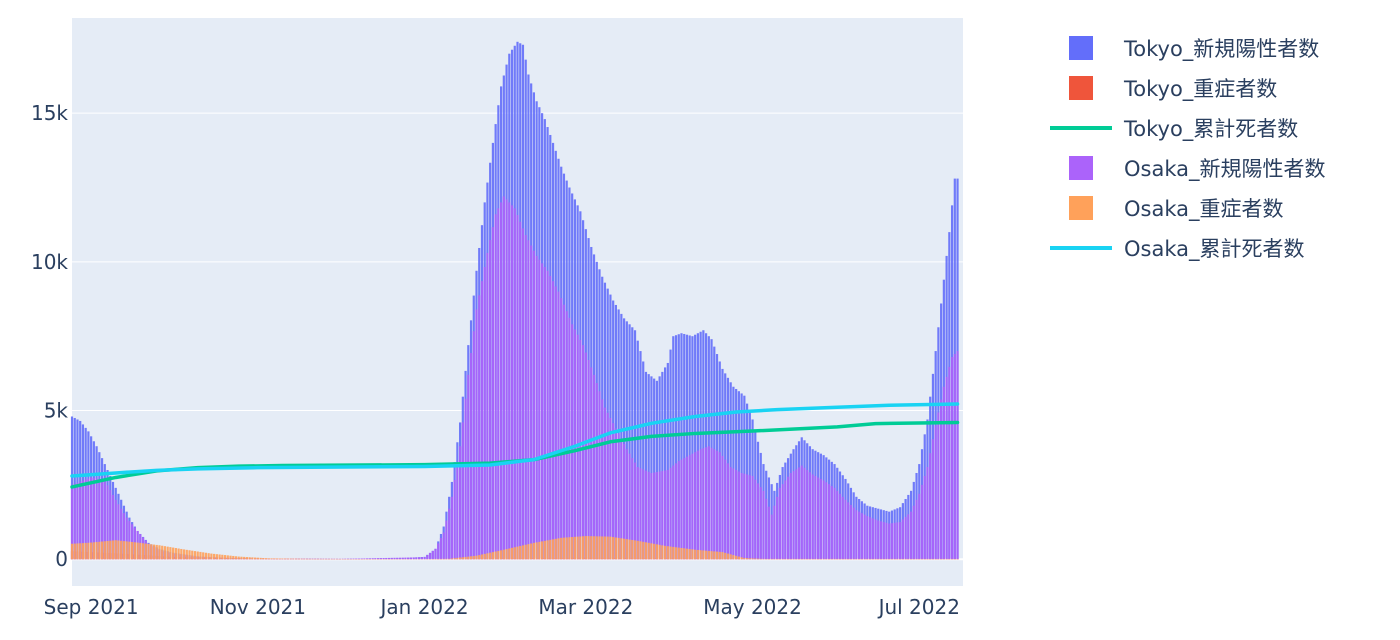  Describe the element at coordinates (1173, 89) in the screenshot. I see `legend-item: Tokyo_重症者数` at that location.